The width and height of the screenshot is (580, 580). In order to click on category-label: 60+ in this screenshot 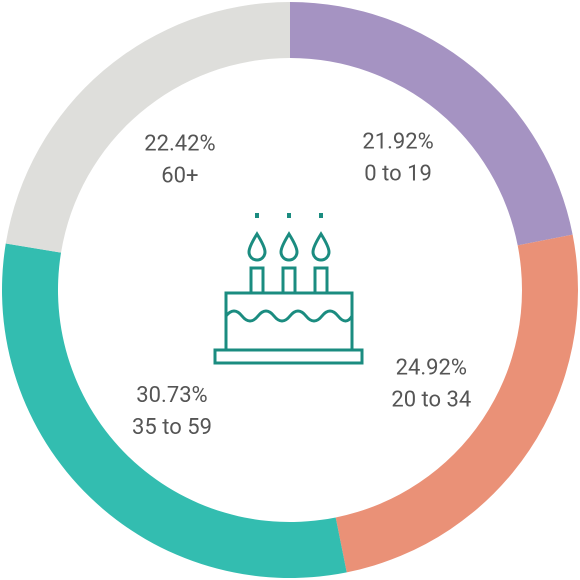, I will do `click(179, 175)`.